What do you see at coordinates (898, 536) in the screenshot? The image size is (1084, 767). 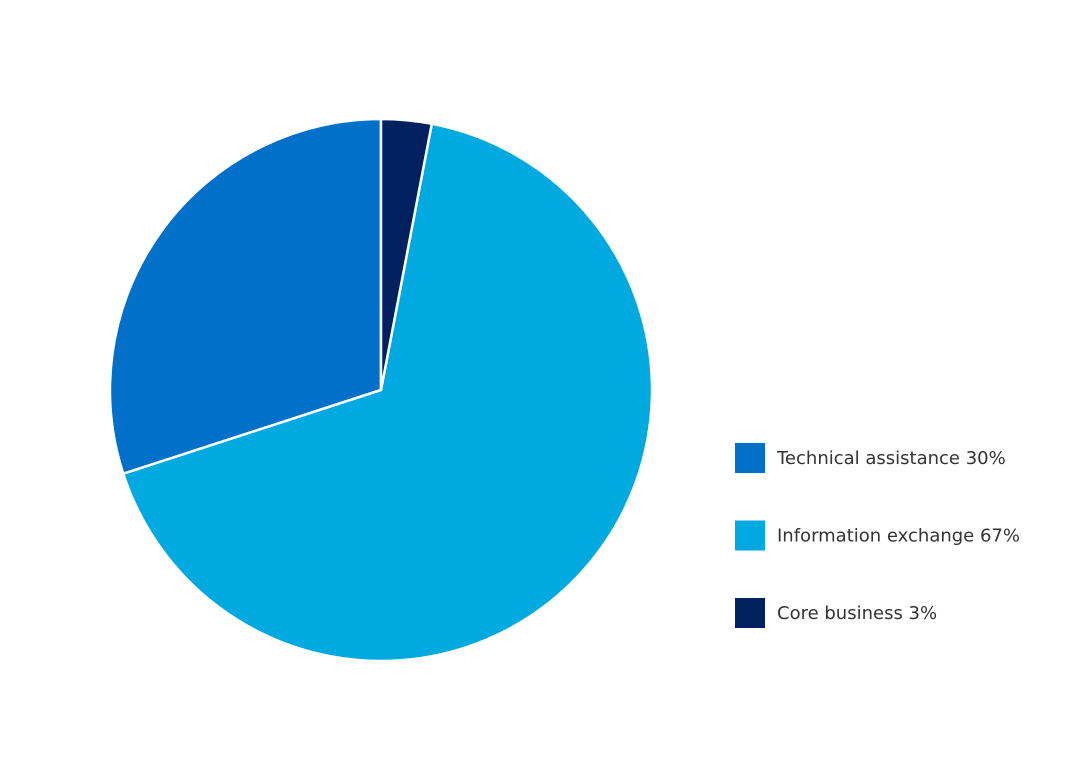 I see `legend-label: Information exchange 67%` at bounding box center [898, 536].